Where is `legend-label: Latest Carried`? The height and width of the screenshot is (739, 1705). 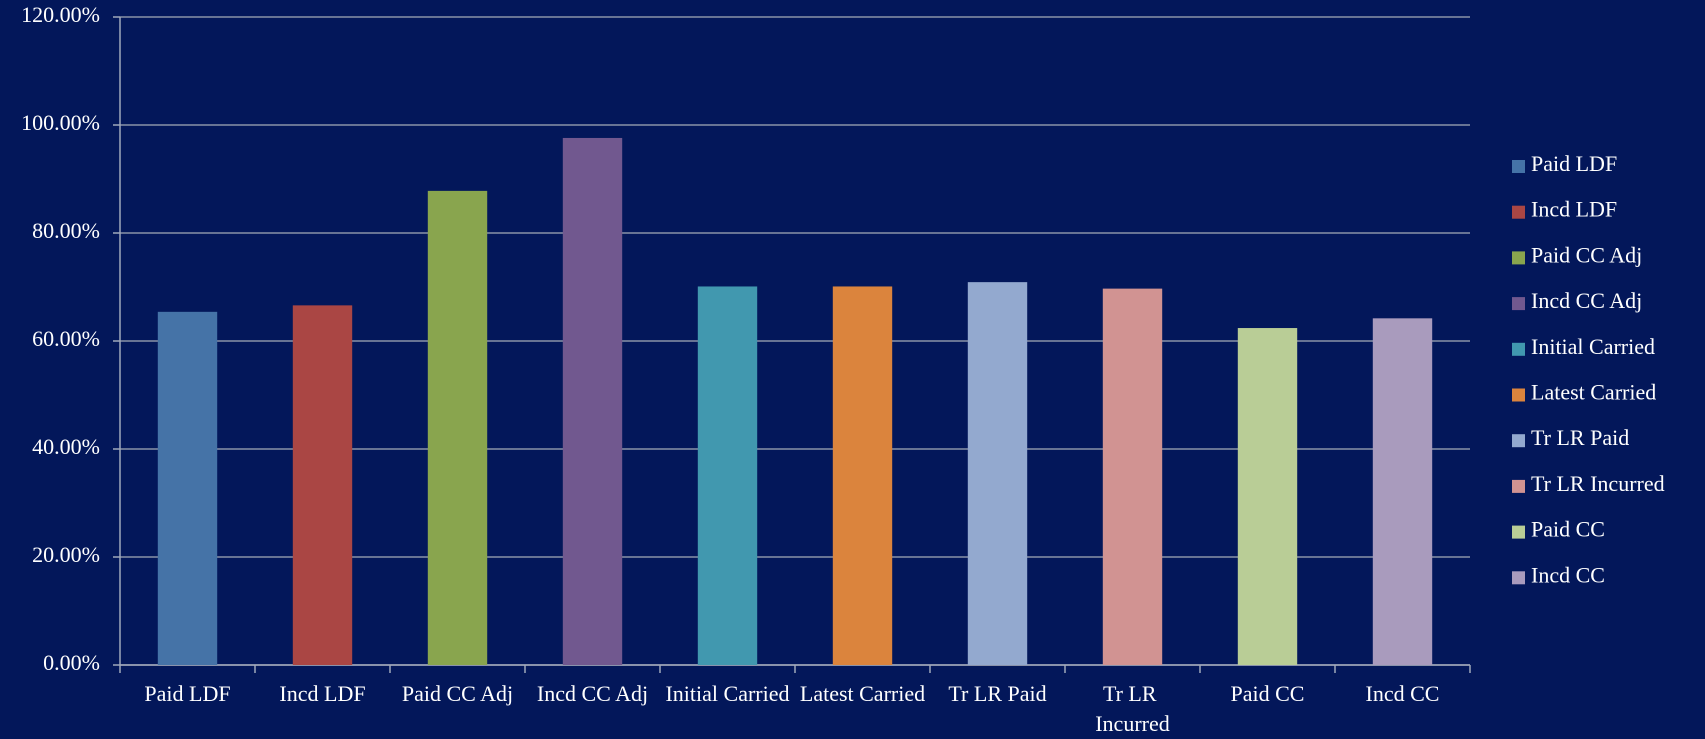
legend-label: Latest Carried is located at coordinates (1593, 392).